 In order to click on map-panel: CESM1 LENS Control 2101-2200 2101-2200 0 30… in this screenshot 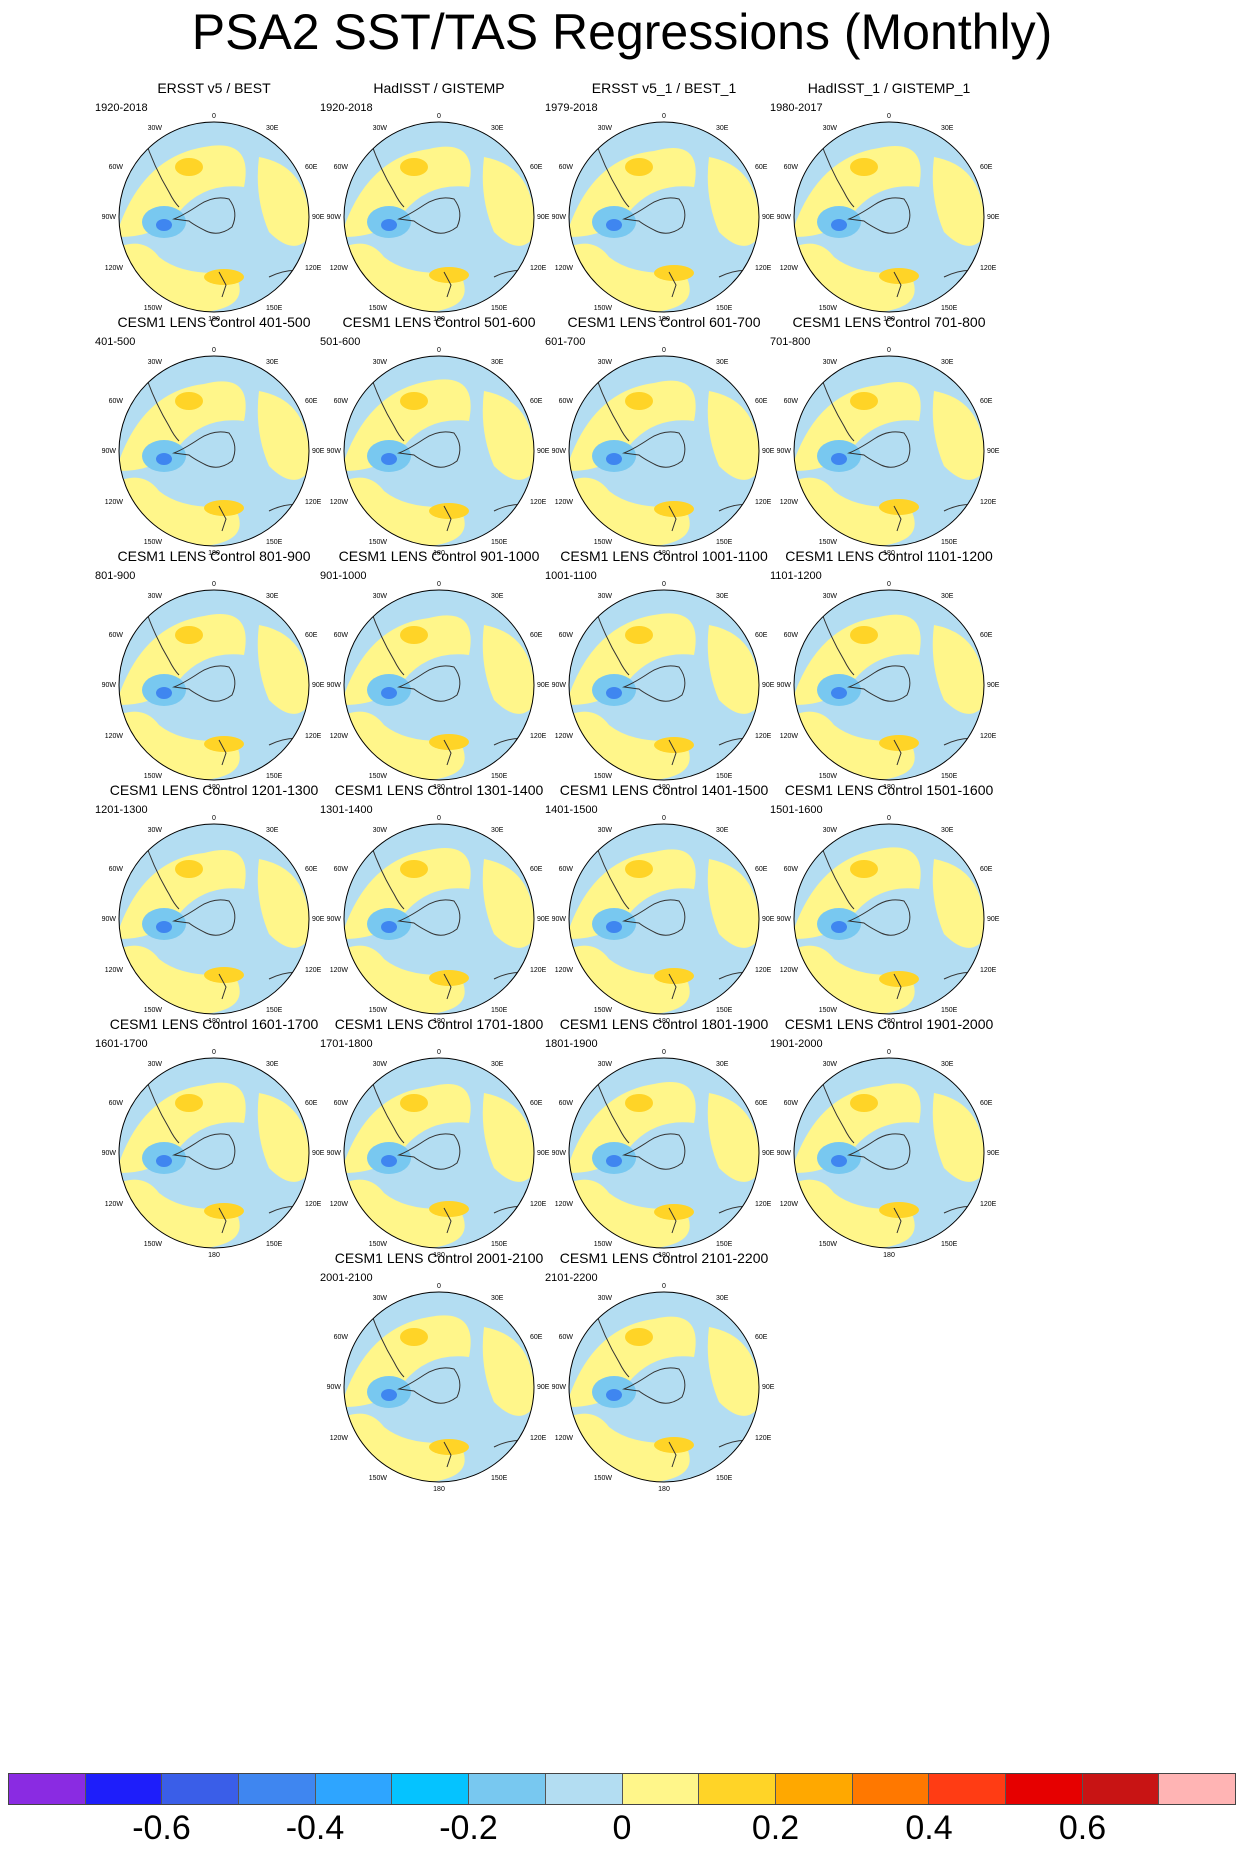, I will do `click(664, 1385)`.